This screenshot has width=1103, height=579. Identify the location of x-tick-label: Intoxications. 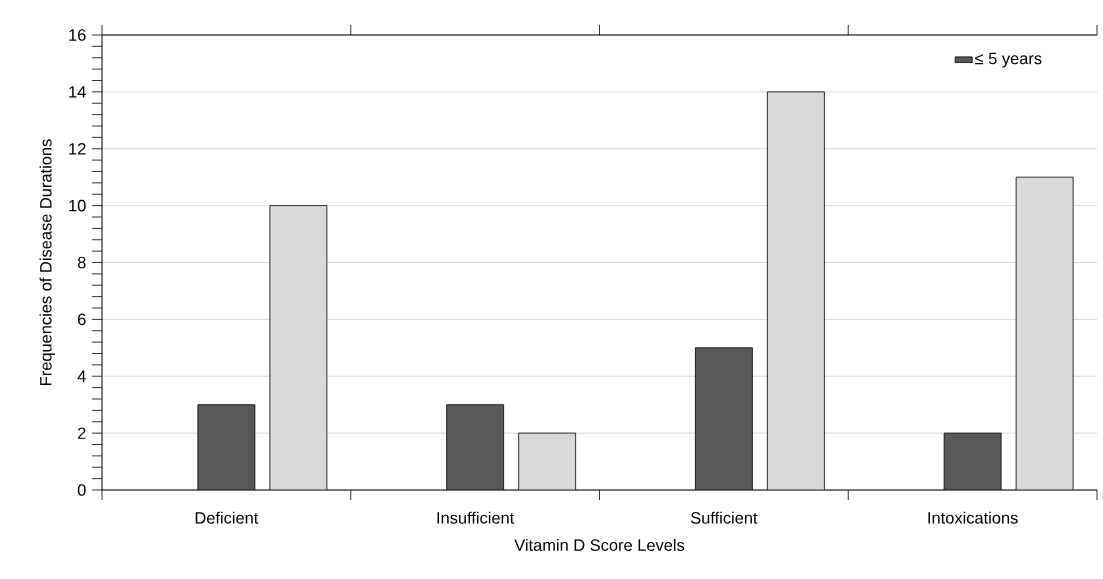
(973, 517).